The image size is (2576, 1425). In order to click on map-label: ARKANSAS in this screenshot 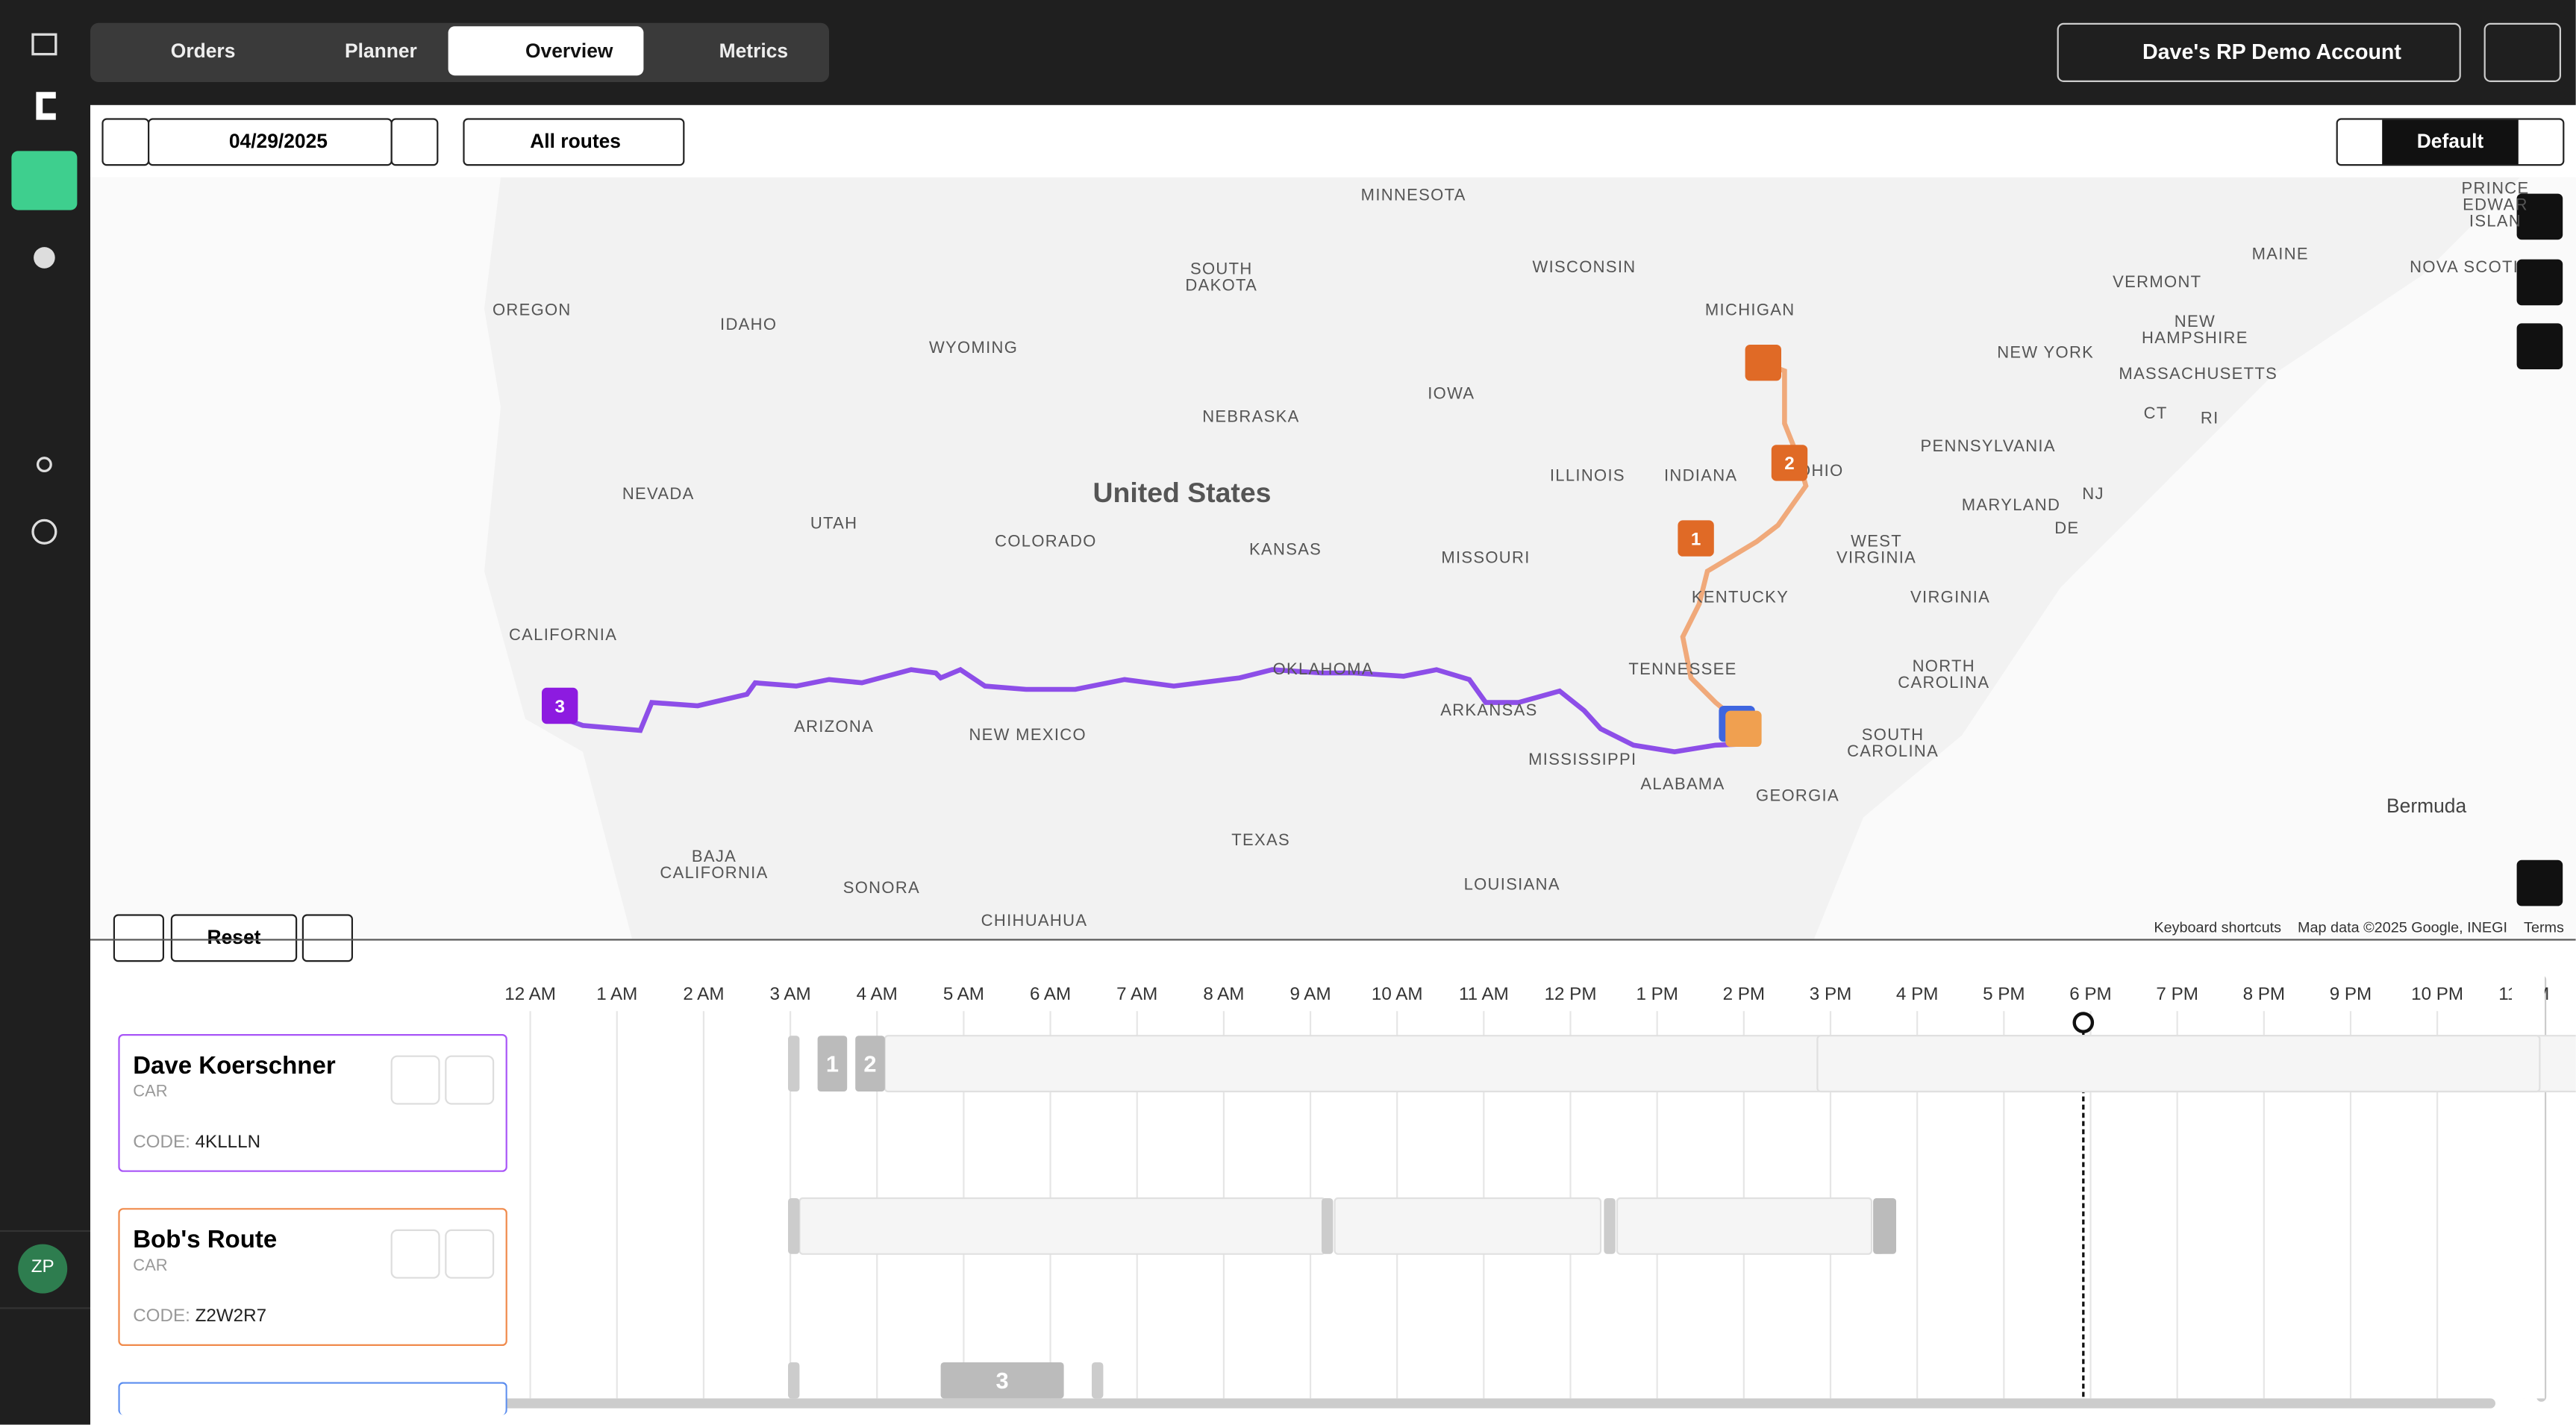, I will do `click(1488, 710)`.